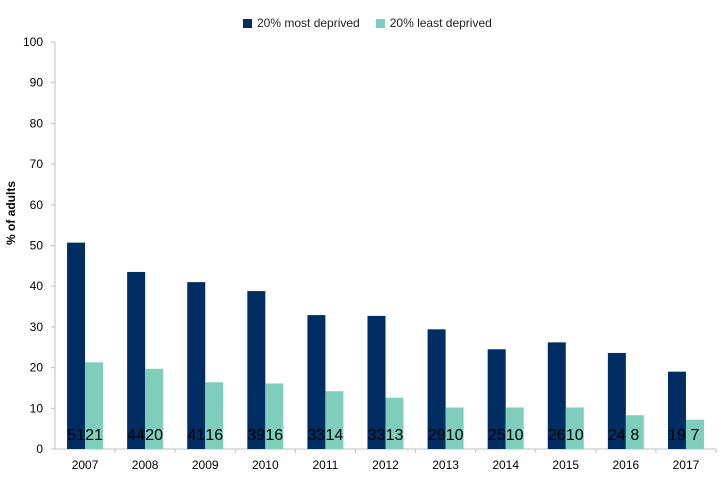 This screenshot has width=724, height=481. I want to click on y-tick-label: 30, so click(37, 327).